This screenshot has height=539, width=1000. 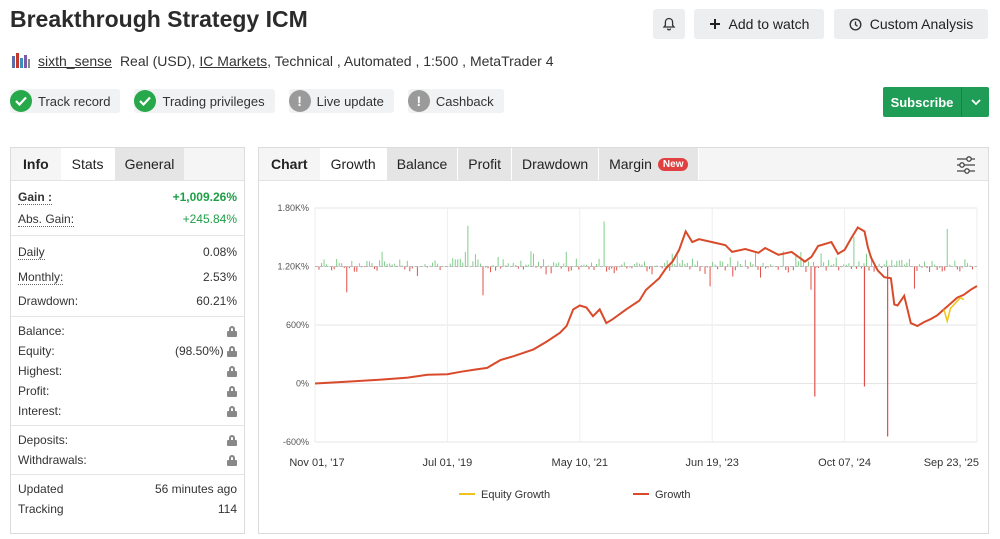 What do you see at coordinates (966, 166) in the screenshot?
I see `chart-settings-icon` at bounding box center [966, 166].